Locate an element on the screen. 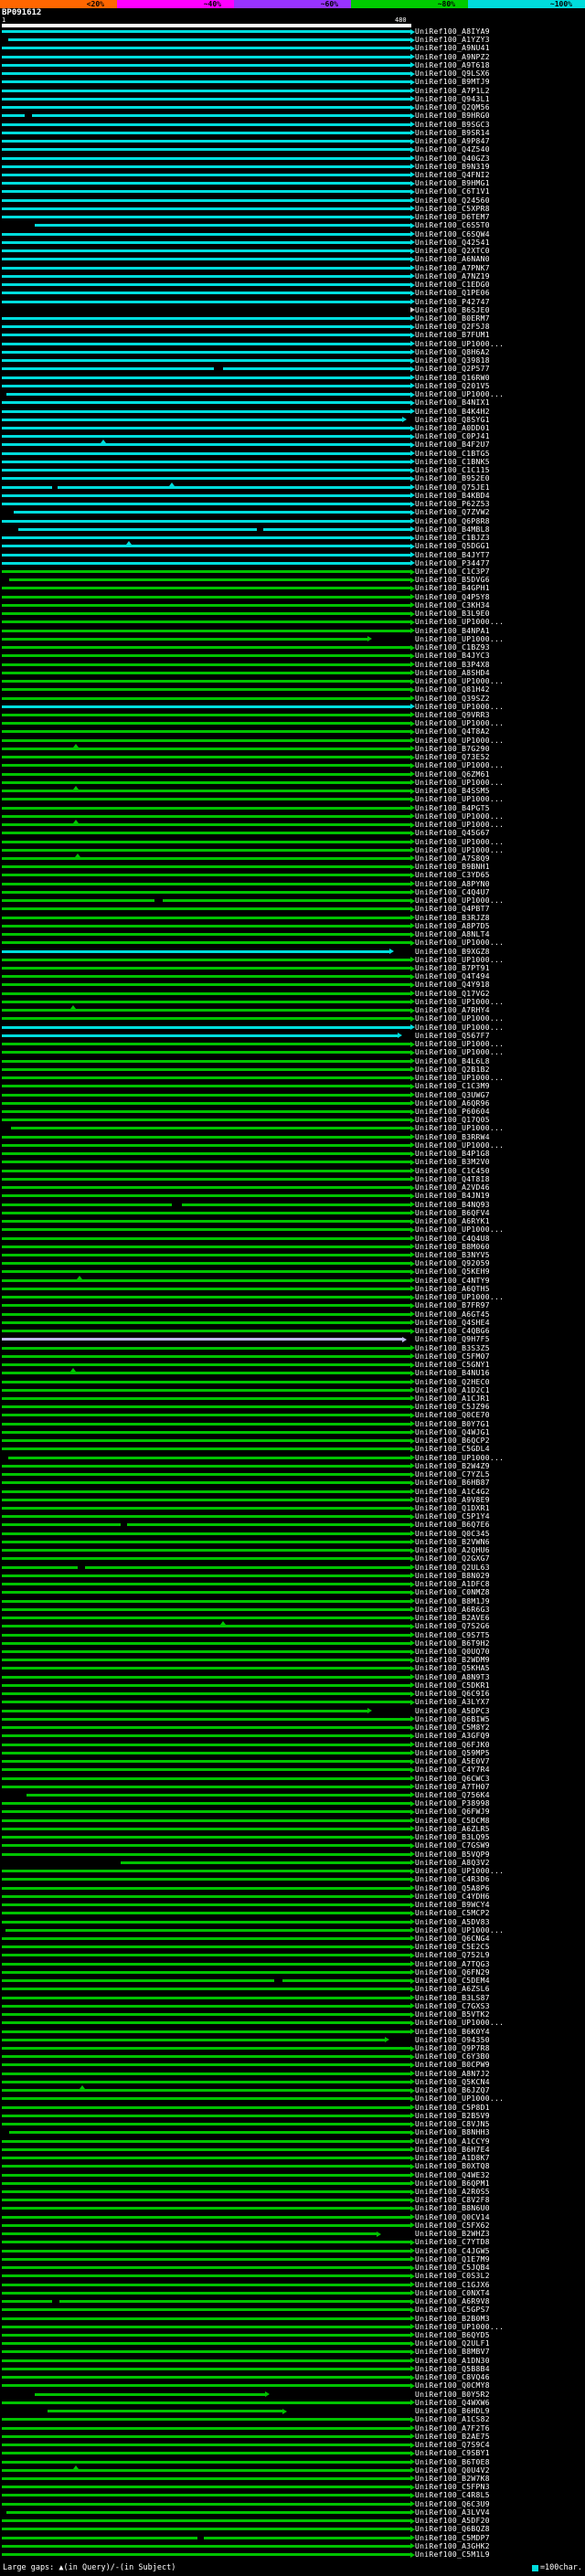  hit-label: UniRef100_B4NIX1 is located at coordinates (453, 403).